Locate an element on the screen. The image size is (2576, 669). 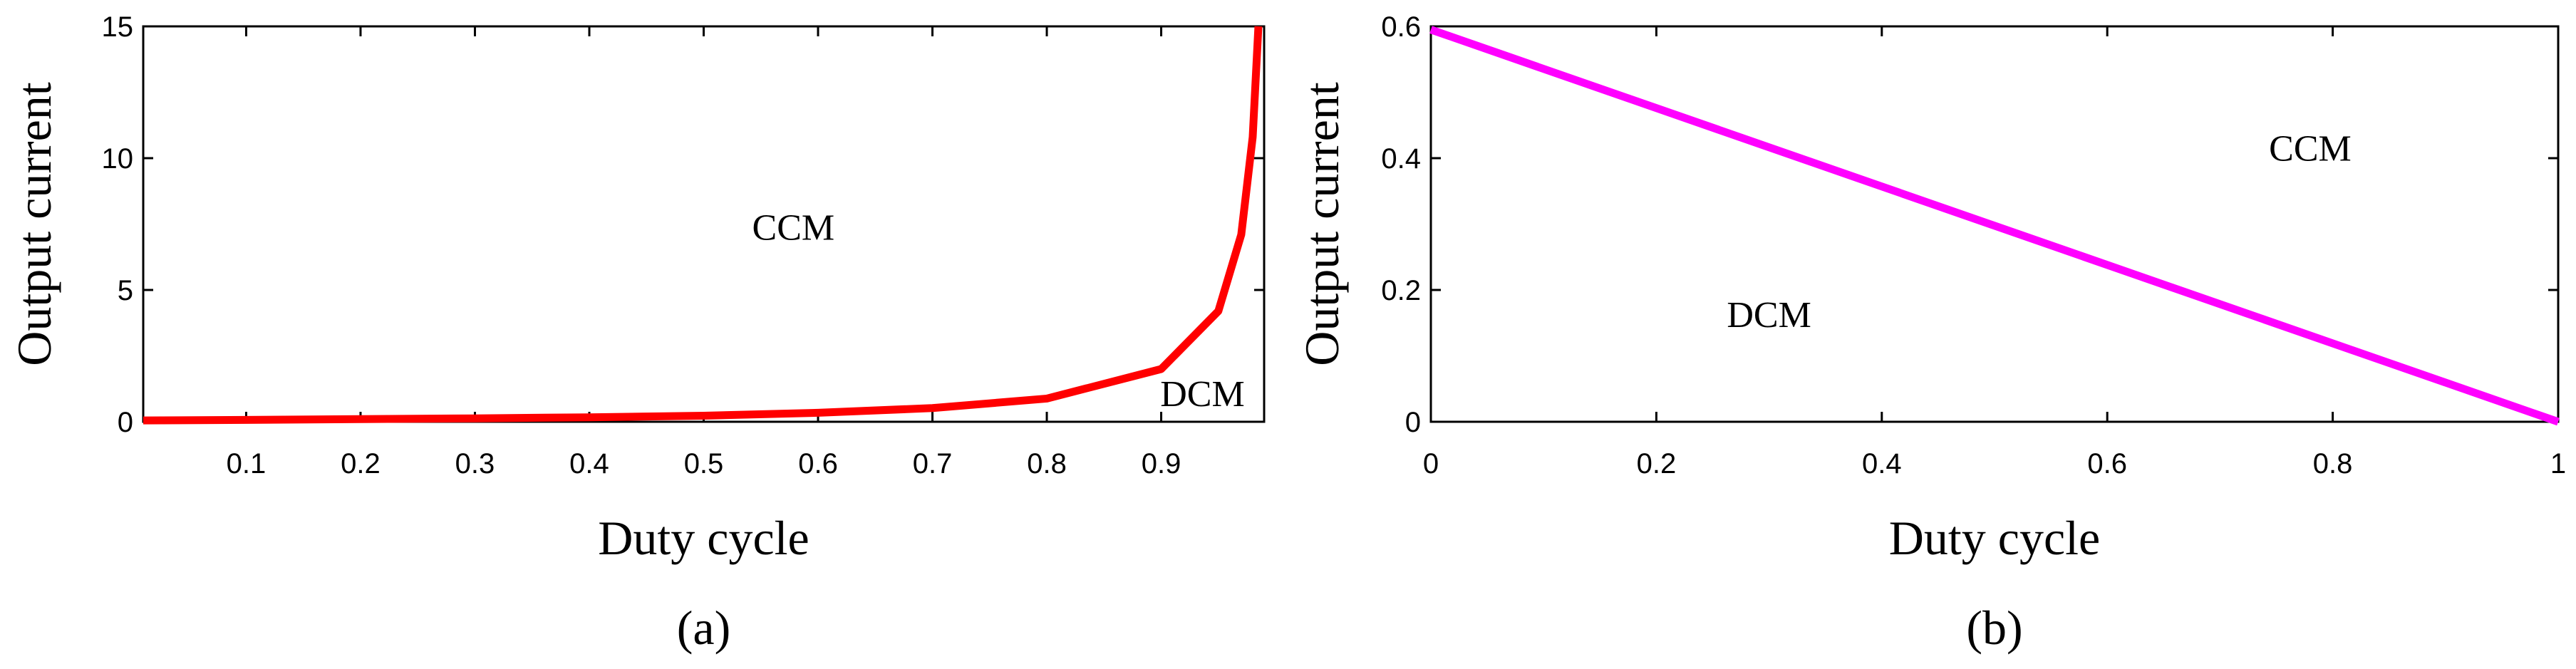
y-tick-label: 0.2 is located at coordinates (1401, 290).